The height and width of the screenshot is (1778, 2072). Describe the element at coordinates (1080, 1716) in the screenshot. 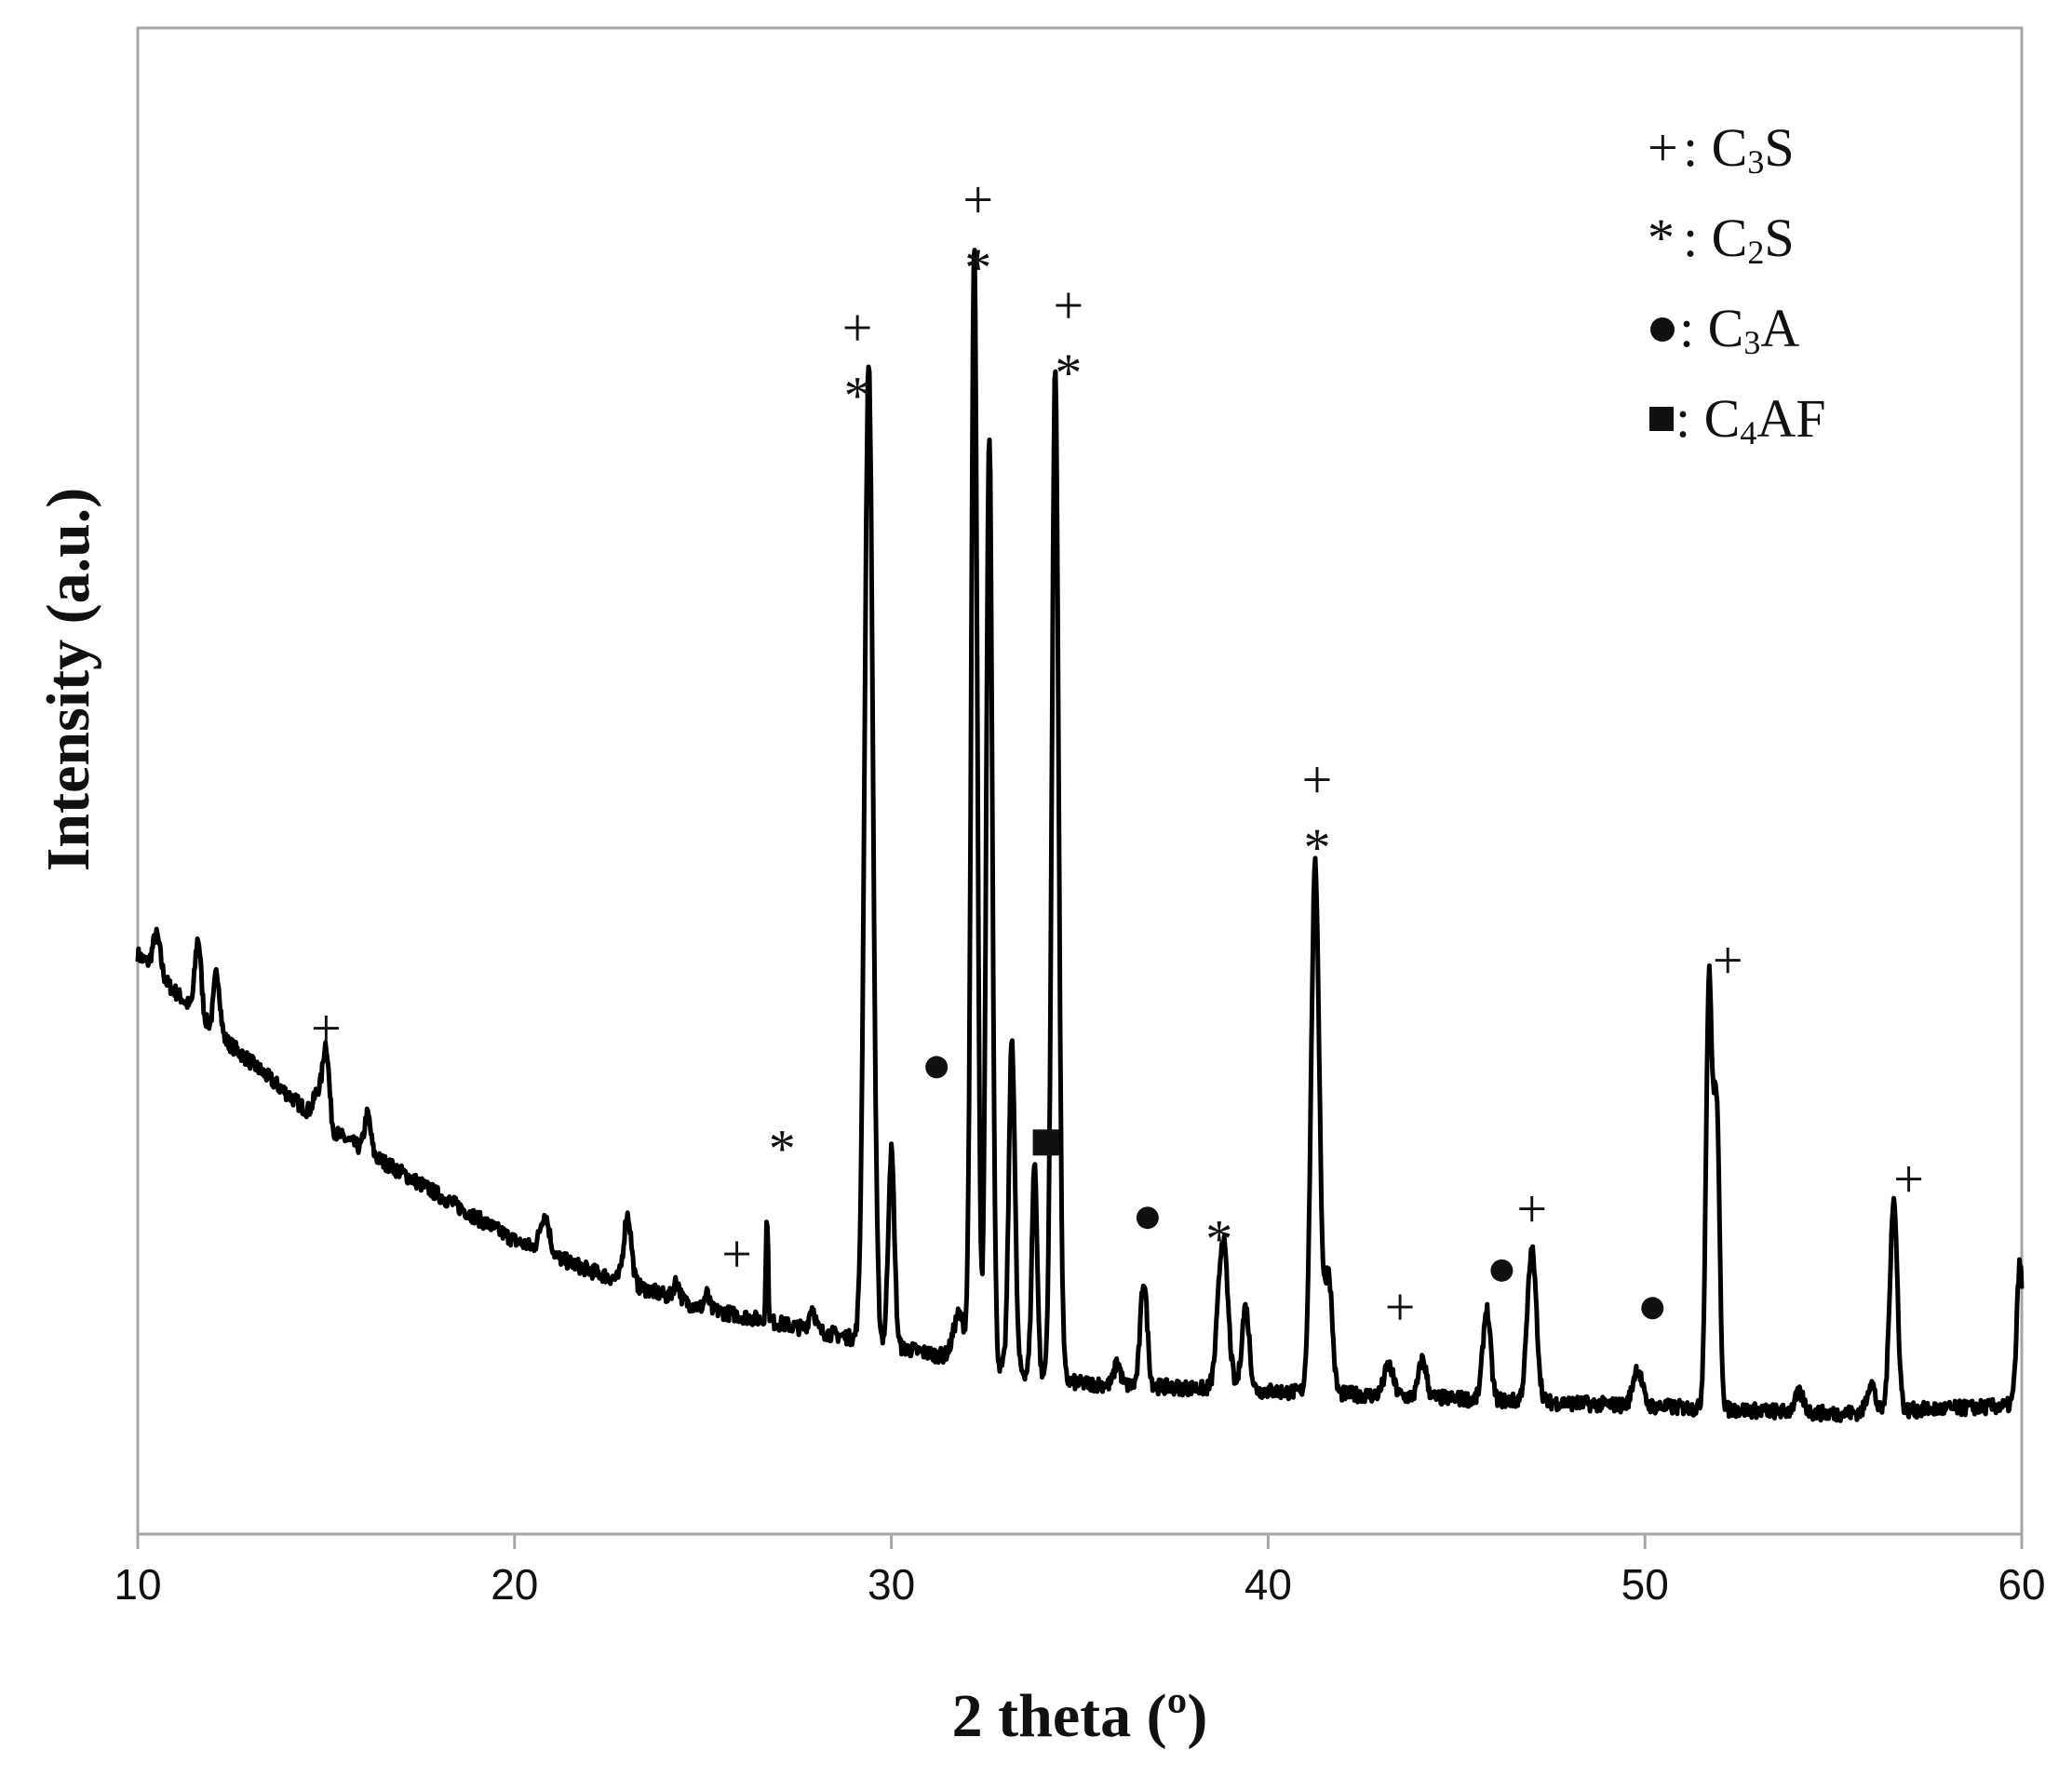

I see `x-axis-title: 2 theta (º)` at that location.